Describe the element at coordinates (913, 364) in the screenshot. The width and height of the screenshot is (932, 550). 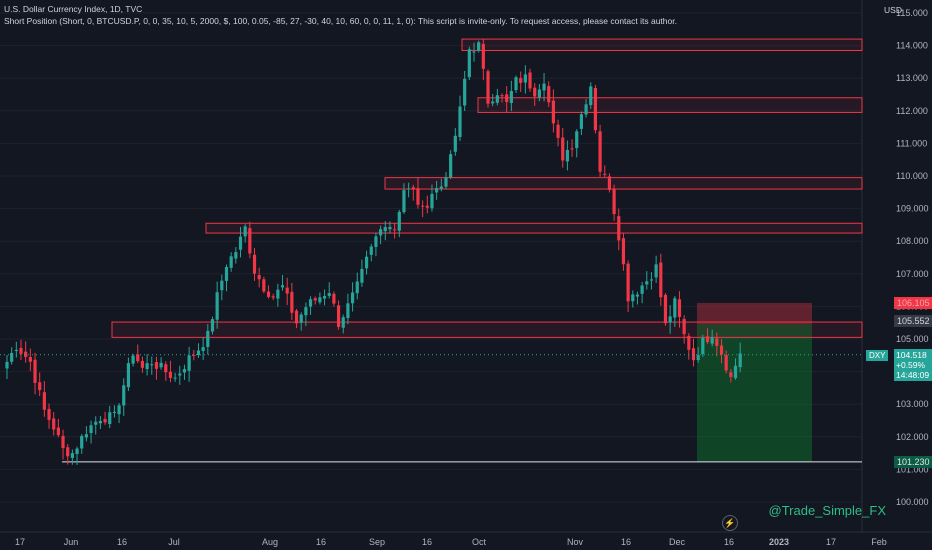
I see `last-price-tag: 104.518 +0.59% 14:48:09` at that location.